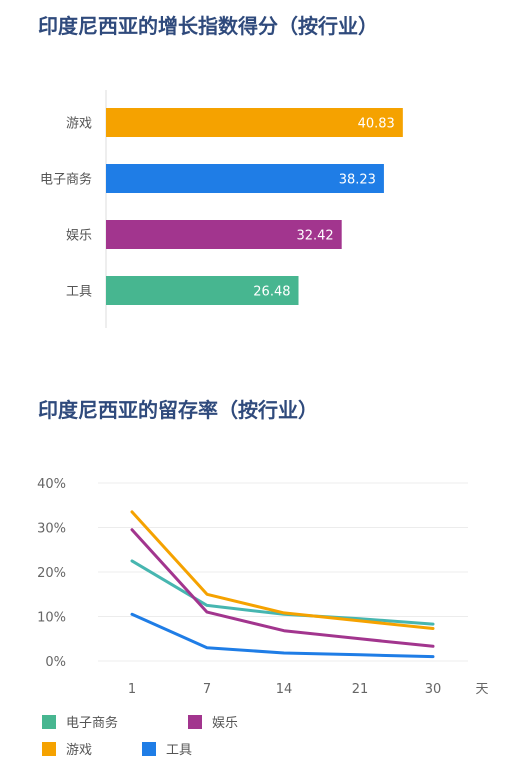 Image resolution: width=508 pixels, height=773 pixels. Describe the element at coordinates (92, 723) in the screenshot. I see `legend-label: 电子商务` at that location.